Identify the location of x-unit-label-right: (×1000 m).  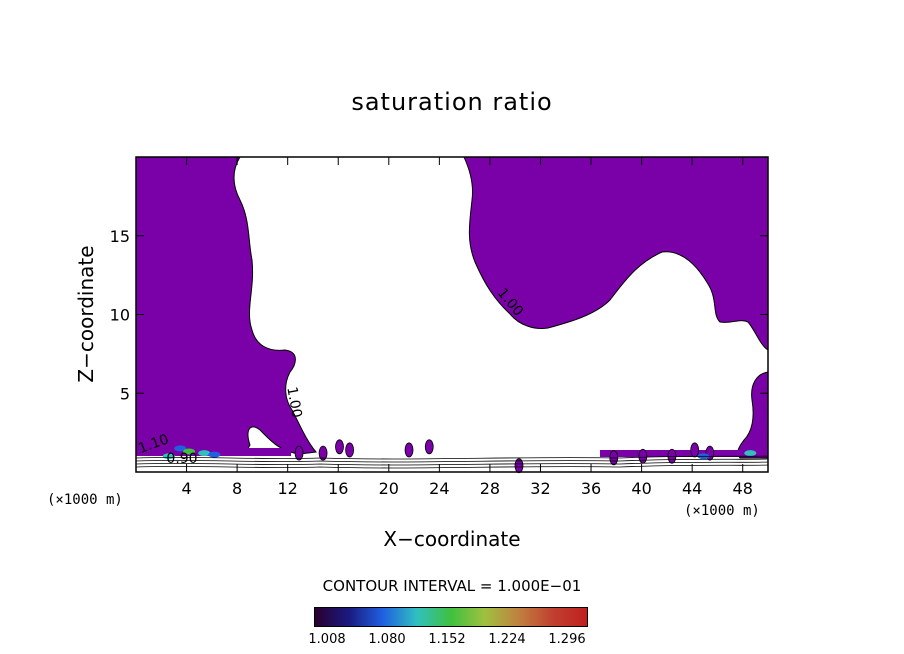
(722, 511).